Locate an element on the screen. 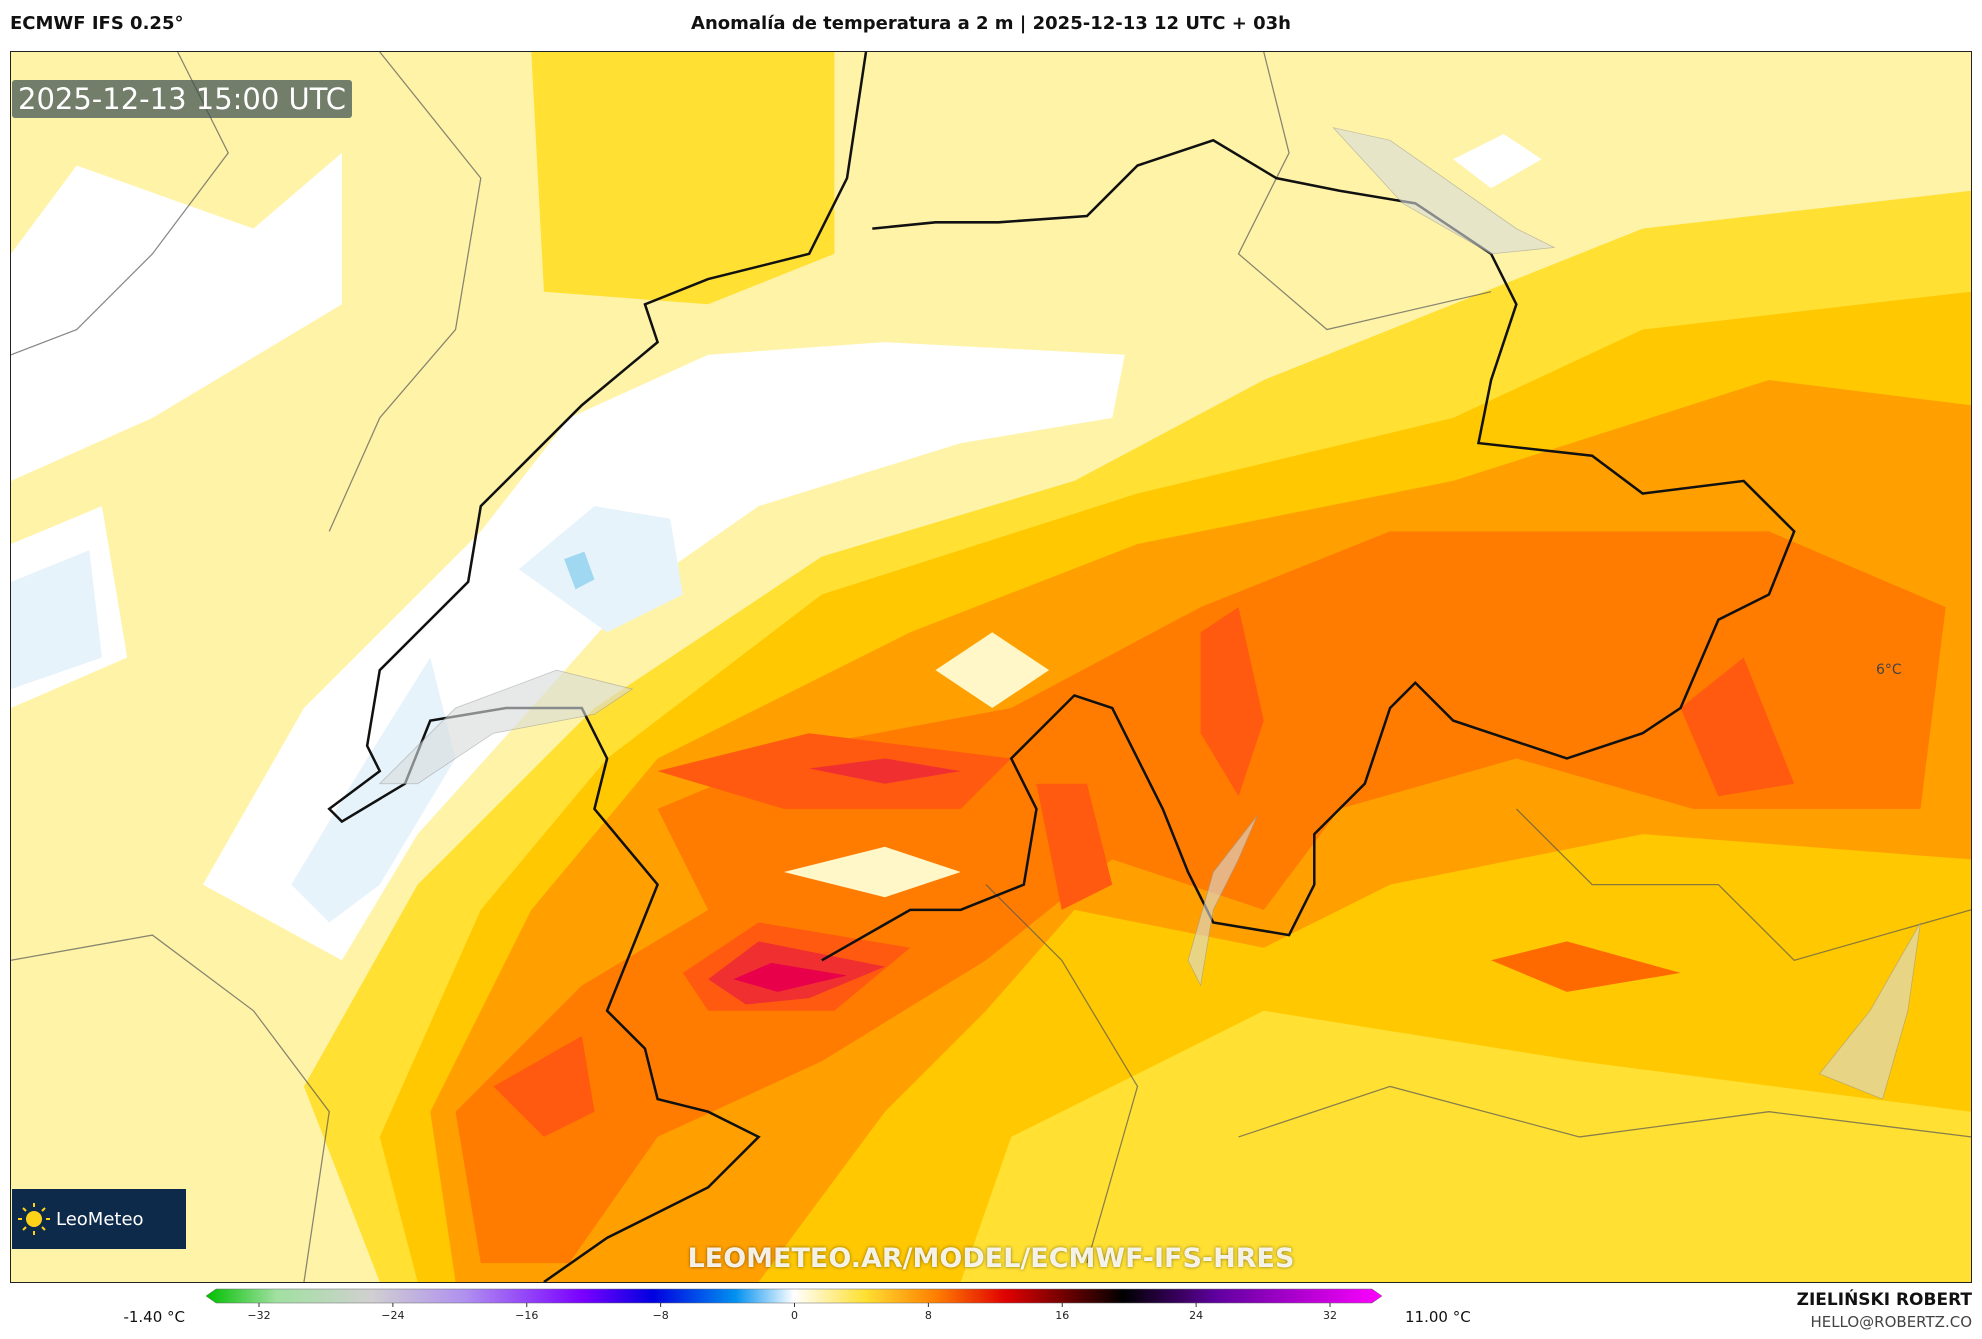 This screenshot has height=1339, width=1982. colorbar-tick-label: 32 is located at coordinates (1330, 1315).